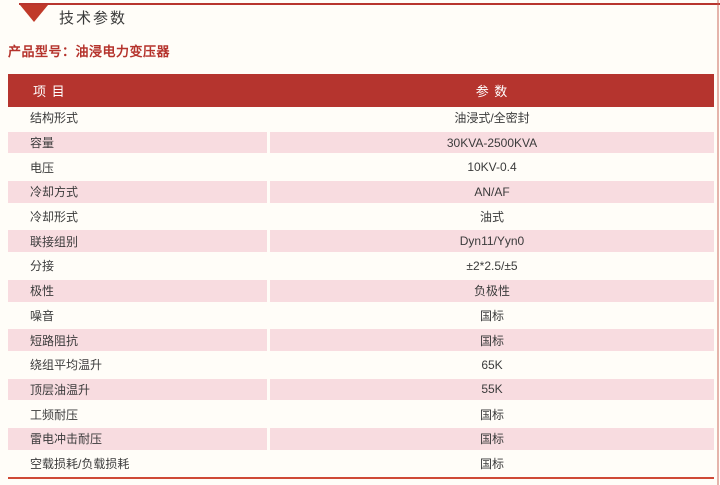 Image resolution: width=720 pixels, height=485 pixels. I want to click on row-value: 65K, so click(492, 366).